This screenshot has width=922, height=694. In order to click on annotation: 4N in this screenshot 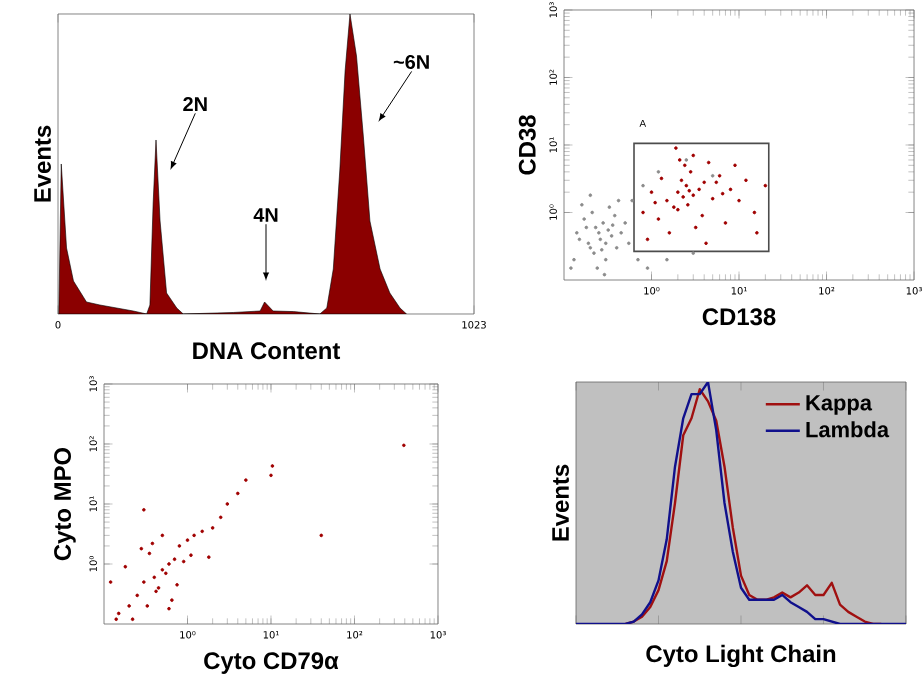, I will do `click(265, 215)`.